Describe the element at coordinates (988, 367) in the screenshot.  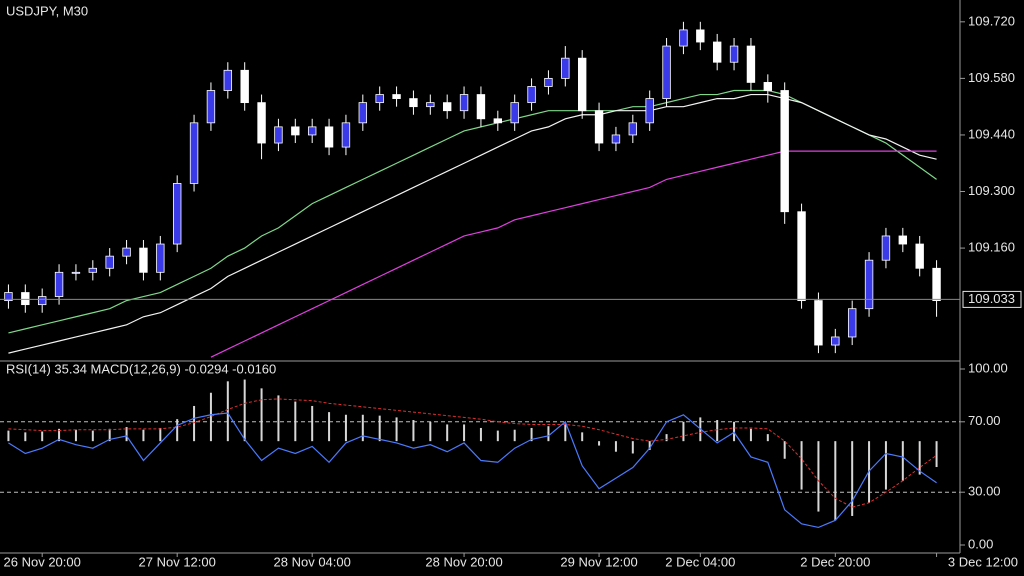
I see `y-tick-label: 100.00` at that location.